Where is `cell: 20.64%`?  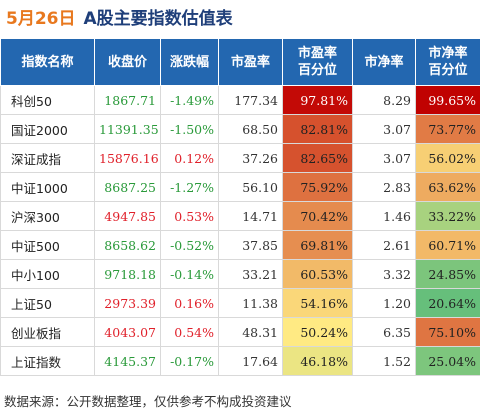 cell: 20.64% is located at coordinates (447, 303).